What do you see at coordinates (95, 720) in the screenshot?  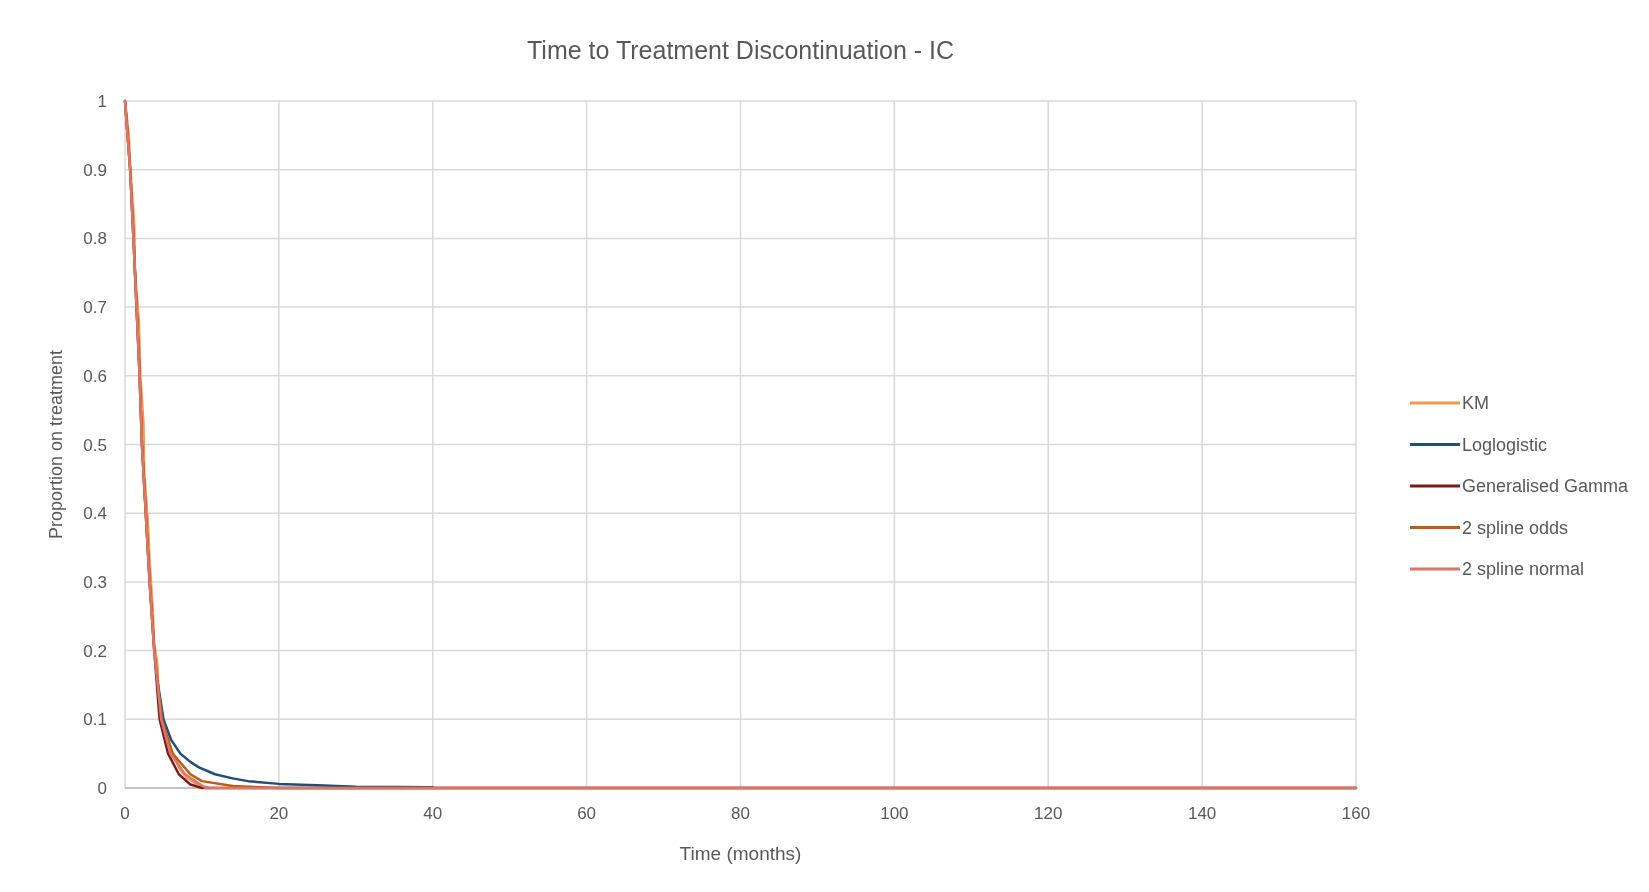 I see `y-tick-label: 0.1` at bounding box center [95, 720].